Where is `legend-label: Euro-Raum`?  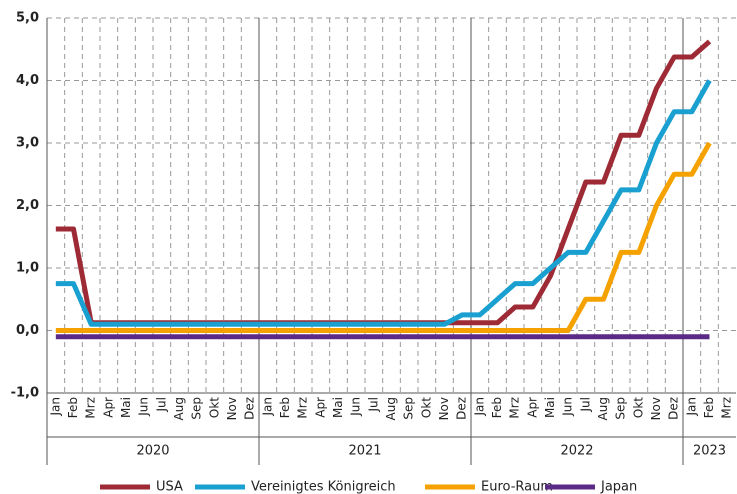 legend-label: Euro-Raum is located at coordinates (517, 487).